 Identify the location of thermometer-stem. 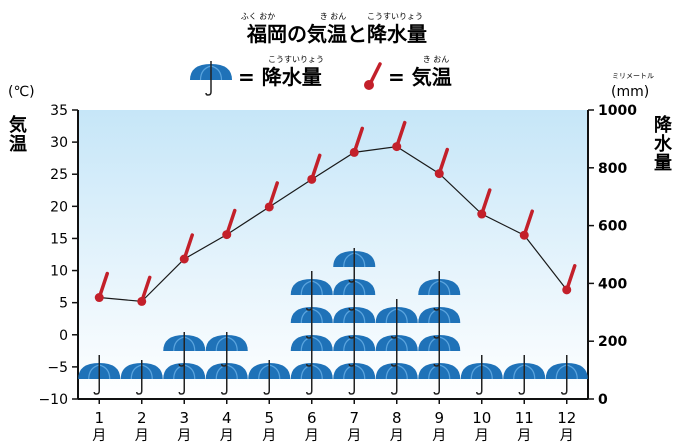
(375, 74).